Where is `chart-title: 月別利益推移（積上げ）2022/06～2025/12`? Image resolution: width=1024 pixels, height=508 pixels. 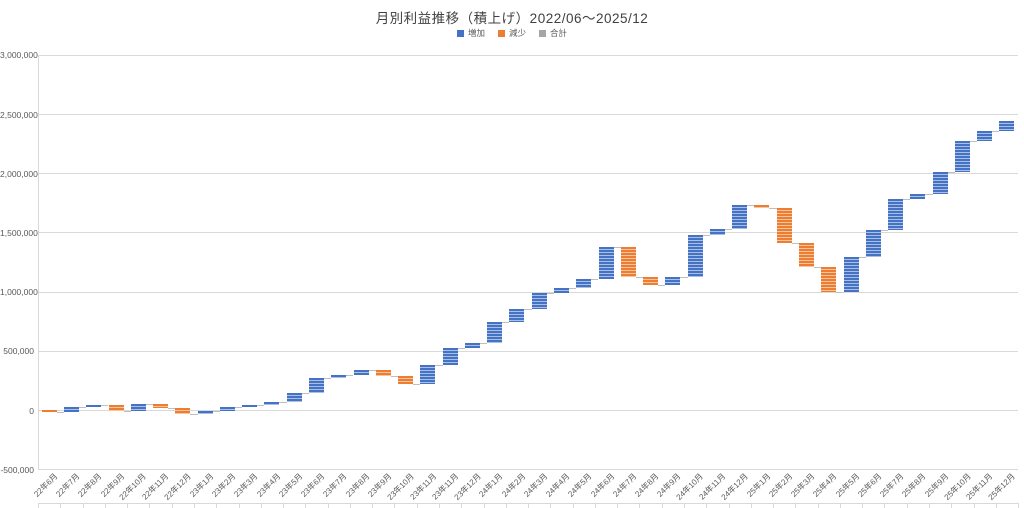
chart-title: 月別利益推移（積上げ）2022/06～2025/12 is located at coordinates (512, 18).